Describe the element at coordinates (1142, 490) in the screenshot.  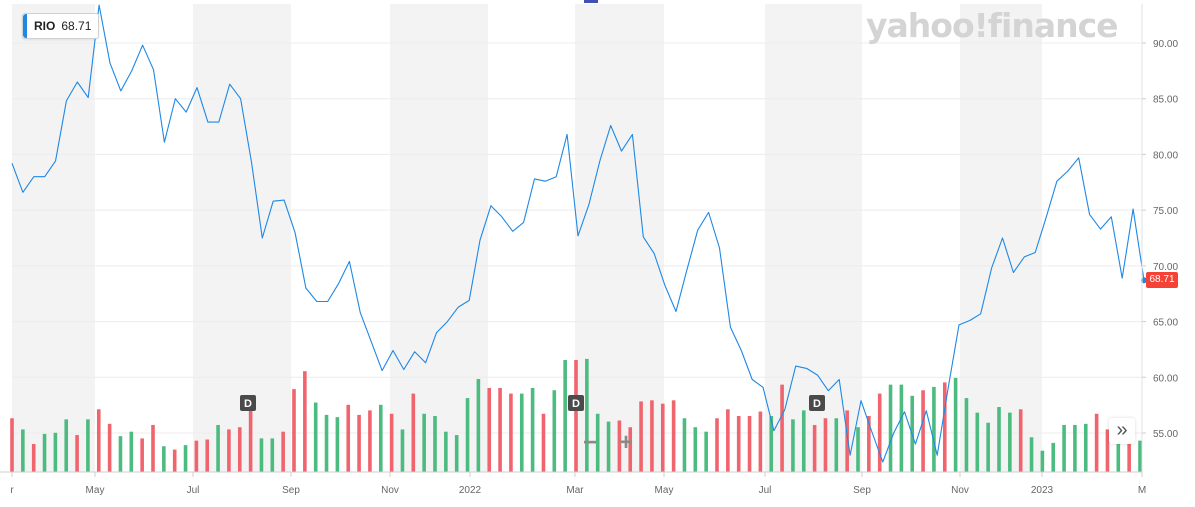
I see `x-tick-label: M` at that location.